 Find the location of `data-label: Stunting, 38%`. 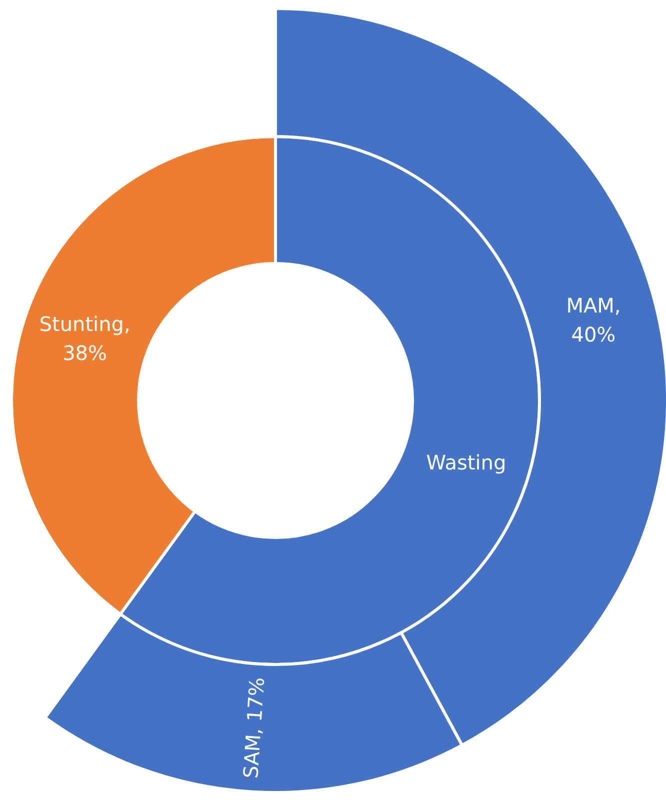

data-label: Stunting, 38% is located at coordinates (84, 338).